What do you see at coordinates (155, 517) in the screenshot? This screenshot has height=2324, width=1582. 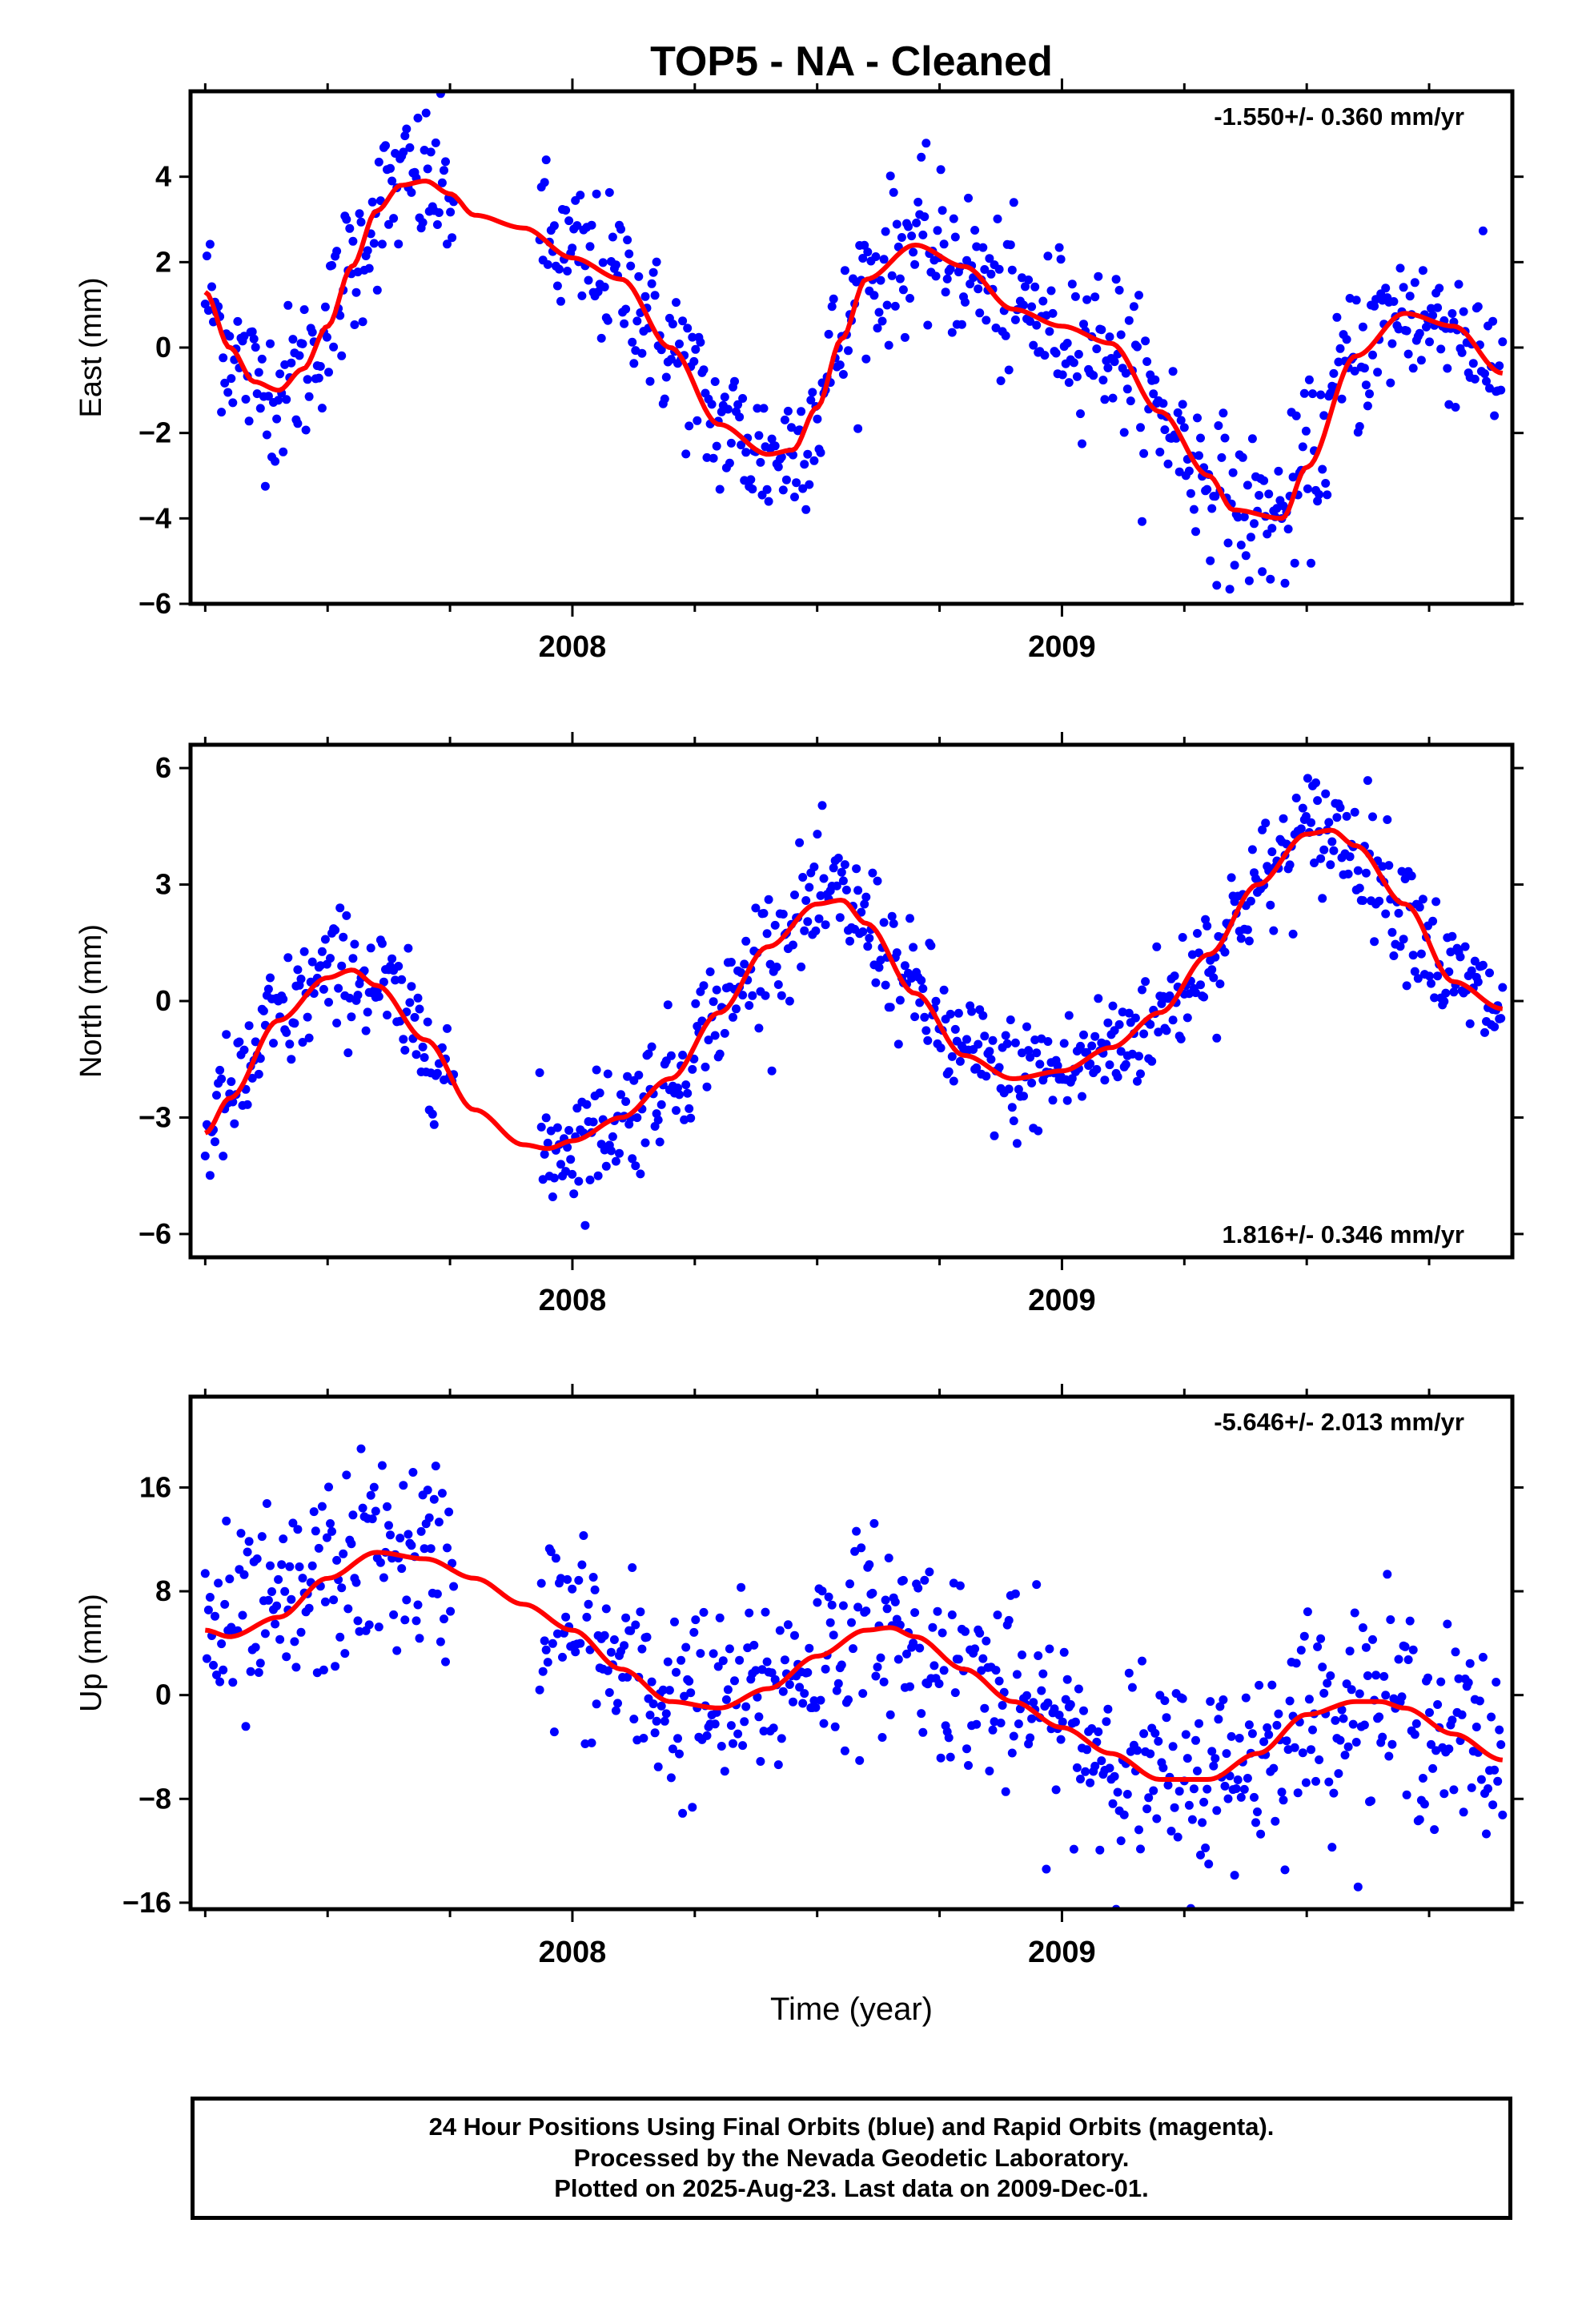 I see `y-tick-label: −4` at bounding box center [155, 517].